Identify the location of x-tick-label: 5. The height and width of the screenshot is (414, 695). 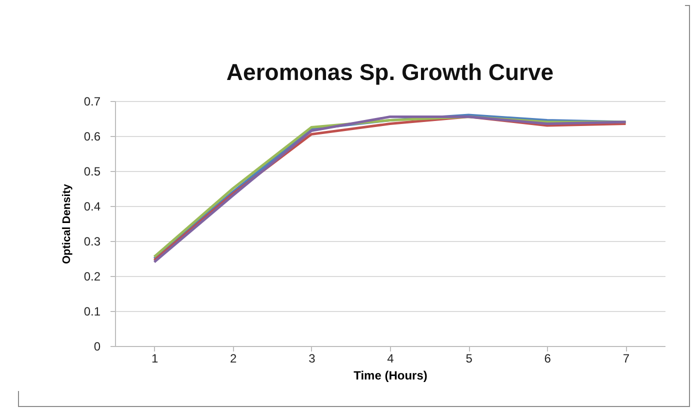
(469, 359).